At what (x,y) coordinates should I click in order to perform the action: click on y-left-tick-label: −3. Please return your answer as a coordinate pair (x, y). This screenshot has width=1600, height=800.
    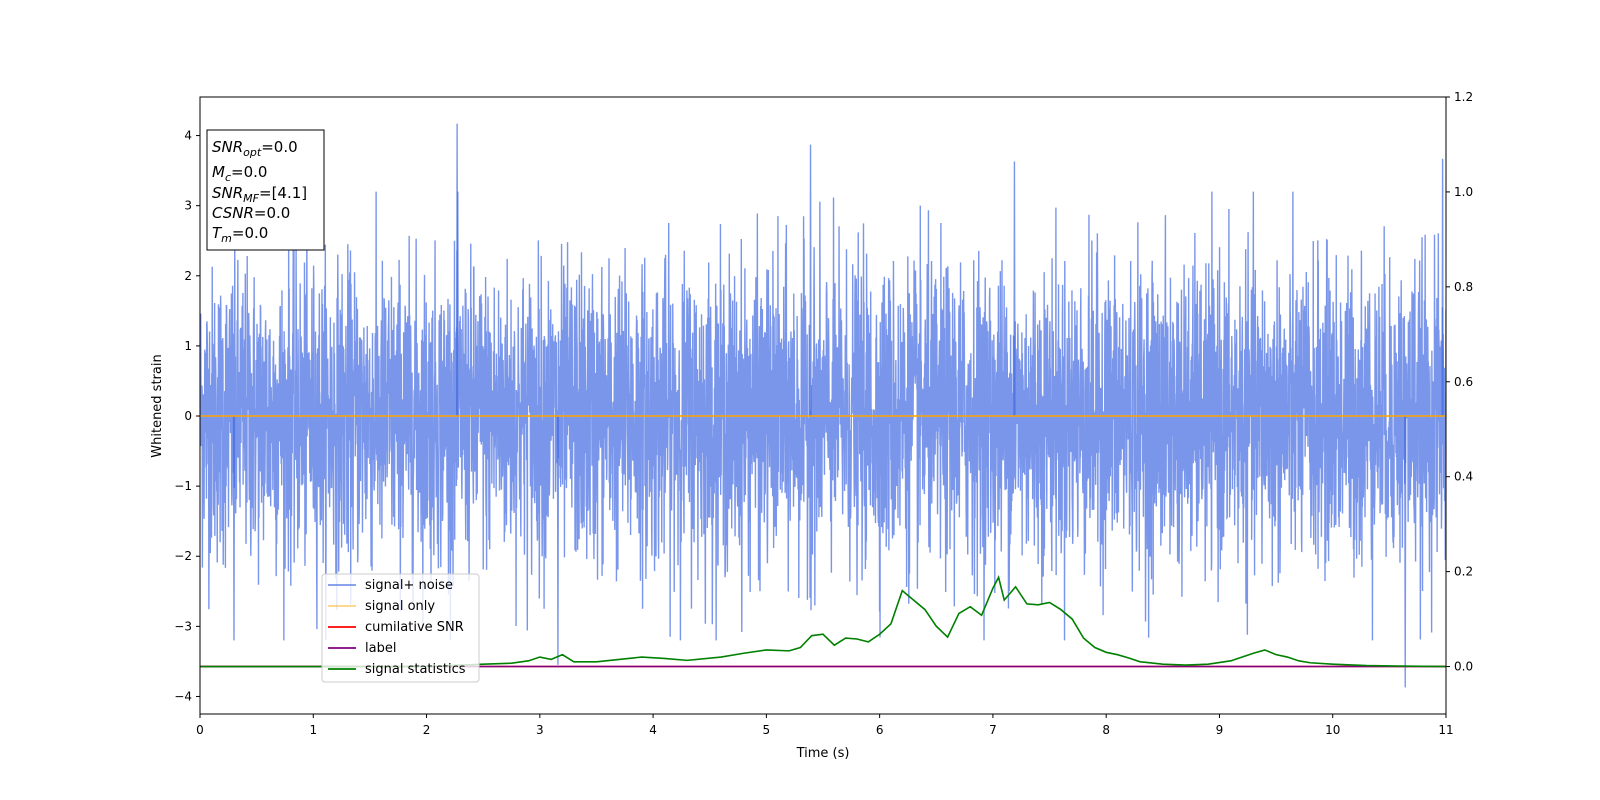
    Looking at the image, I should click on (183, 626).